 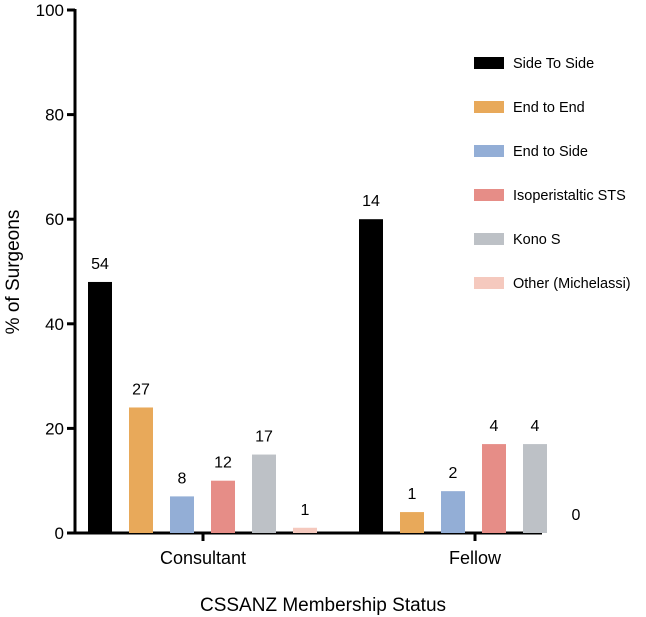 I want to click on data-label: 0, so click(x=576, y=515).